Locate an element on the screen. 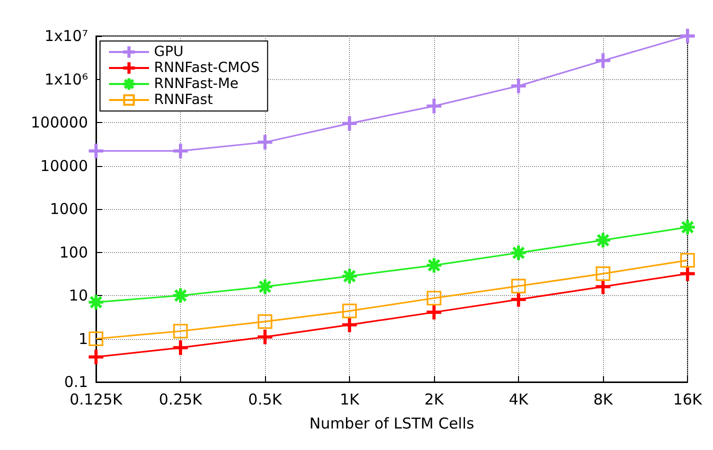  y-tick-label: 100 is located at coordinates (73, 252).